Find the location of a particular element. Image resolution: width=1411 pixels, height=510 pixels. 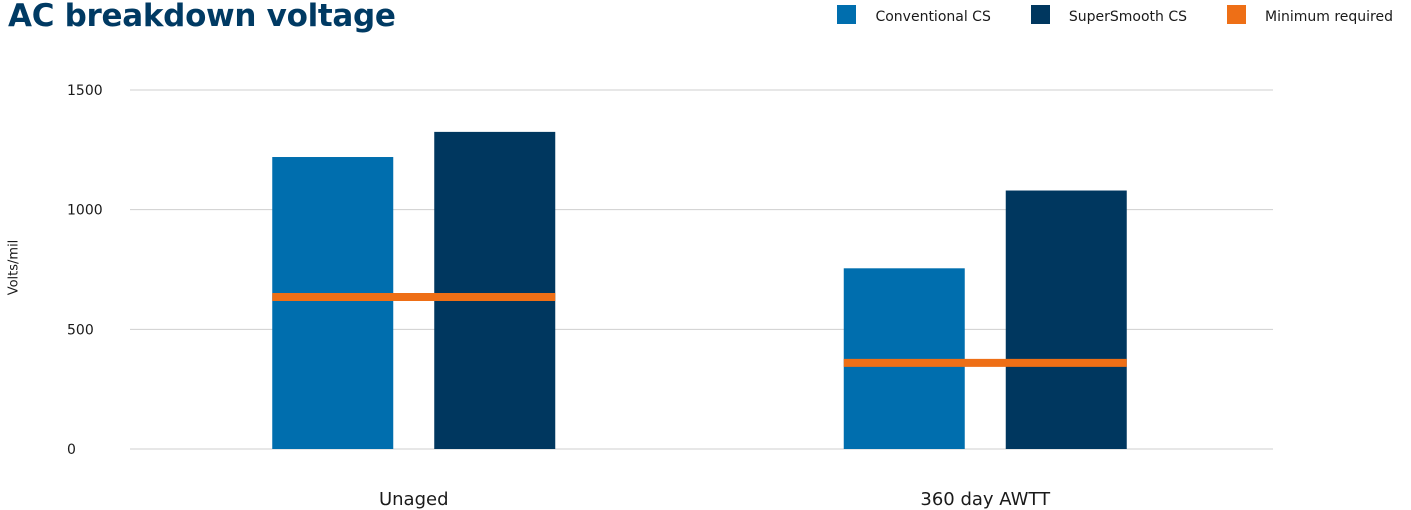

legend-item-supersmooth: SuperSmooth CS is located at coordinates (1108, 14).